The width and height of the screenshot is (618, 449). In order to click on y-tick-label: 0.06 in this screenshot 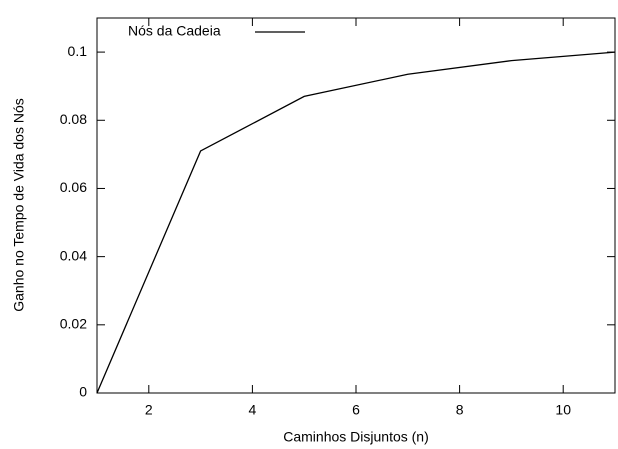, I will do `click(73, 187)`.